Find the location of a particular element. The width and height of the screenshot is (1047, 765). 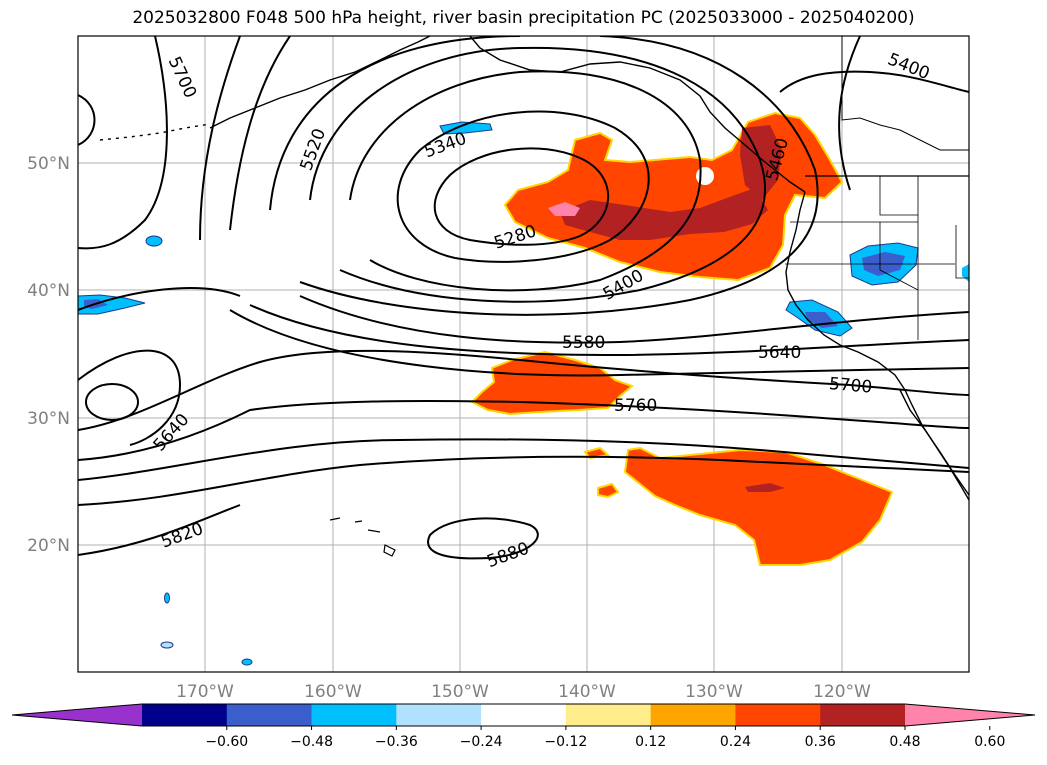

lon-label-150w: 150°W is located at coordinates (460, 692).